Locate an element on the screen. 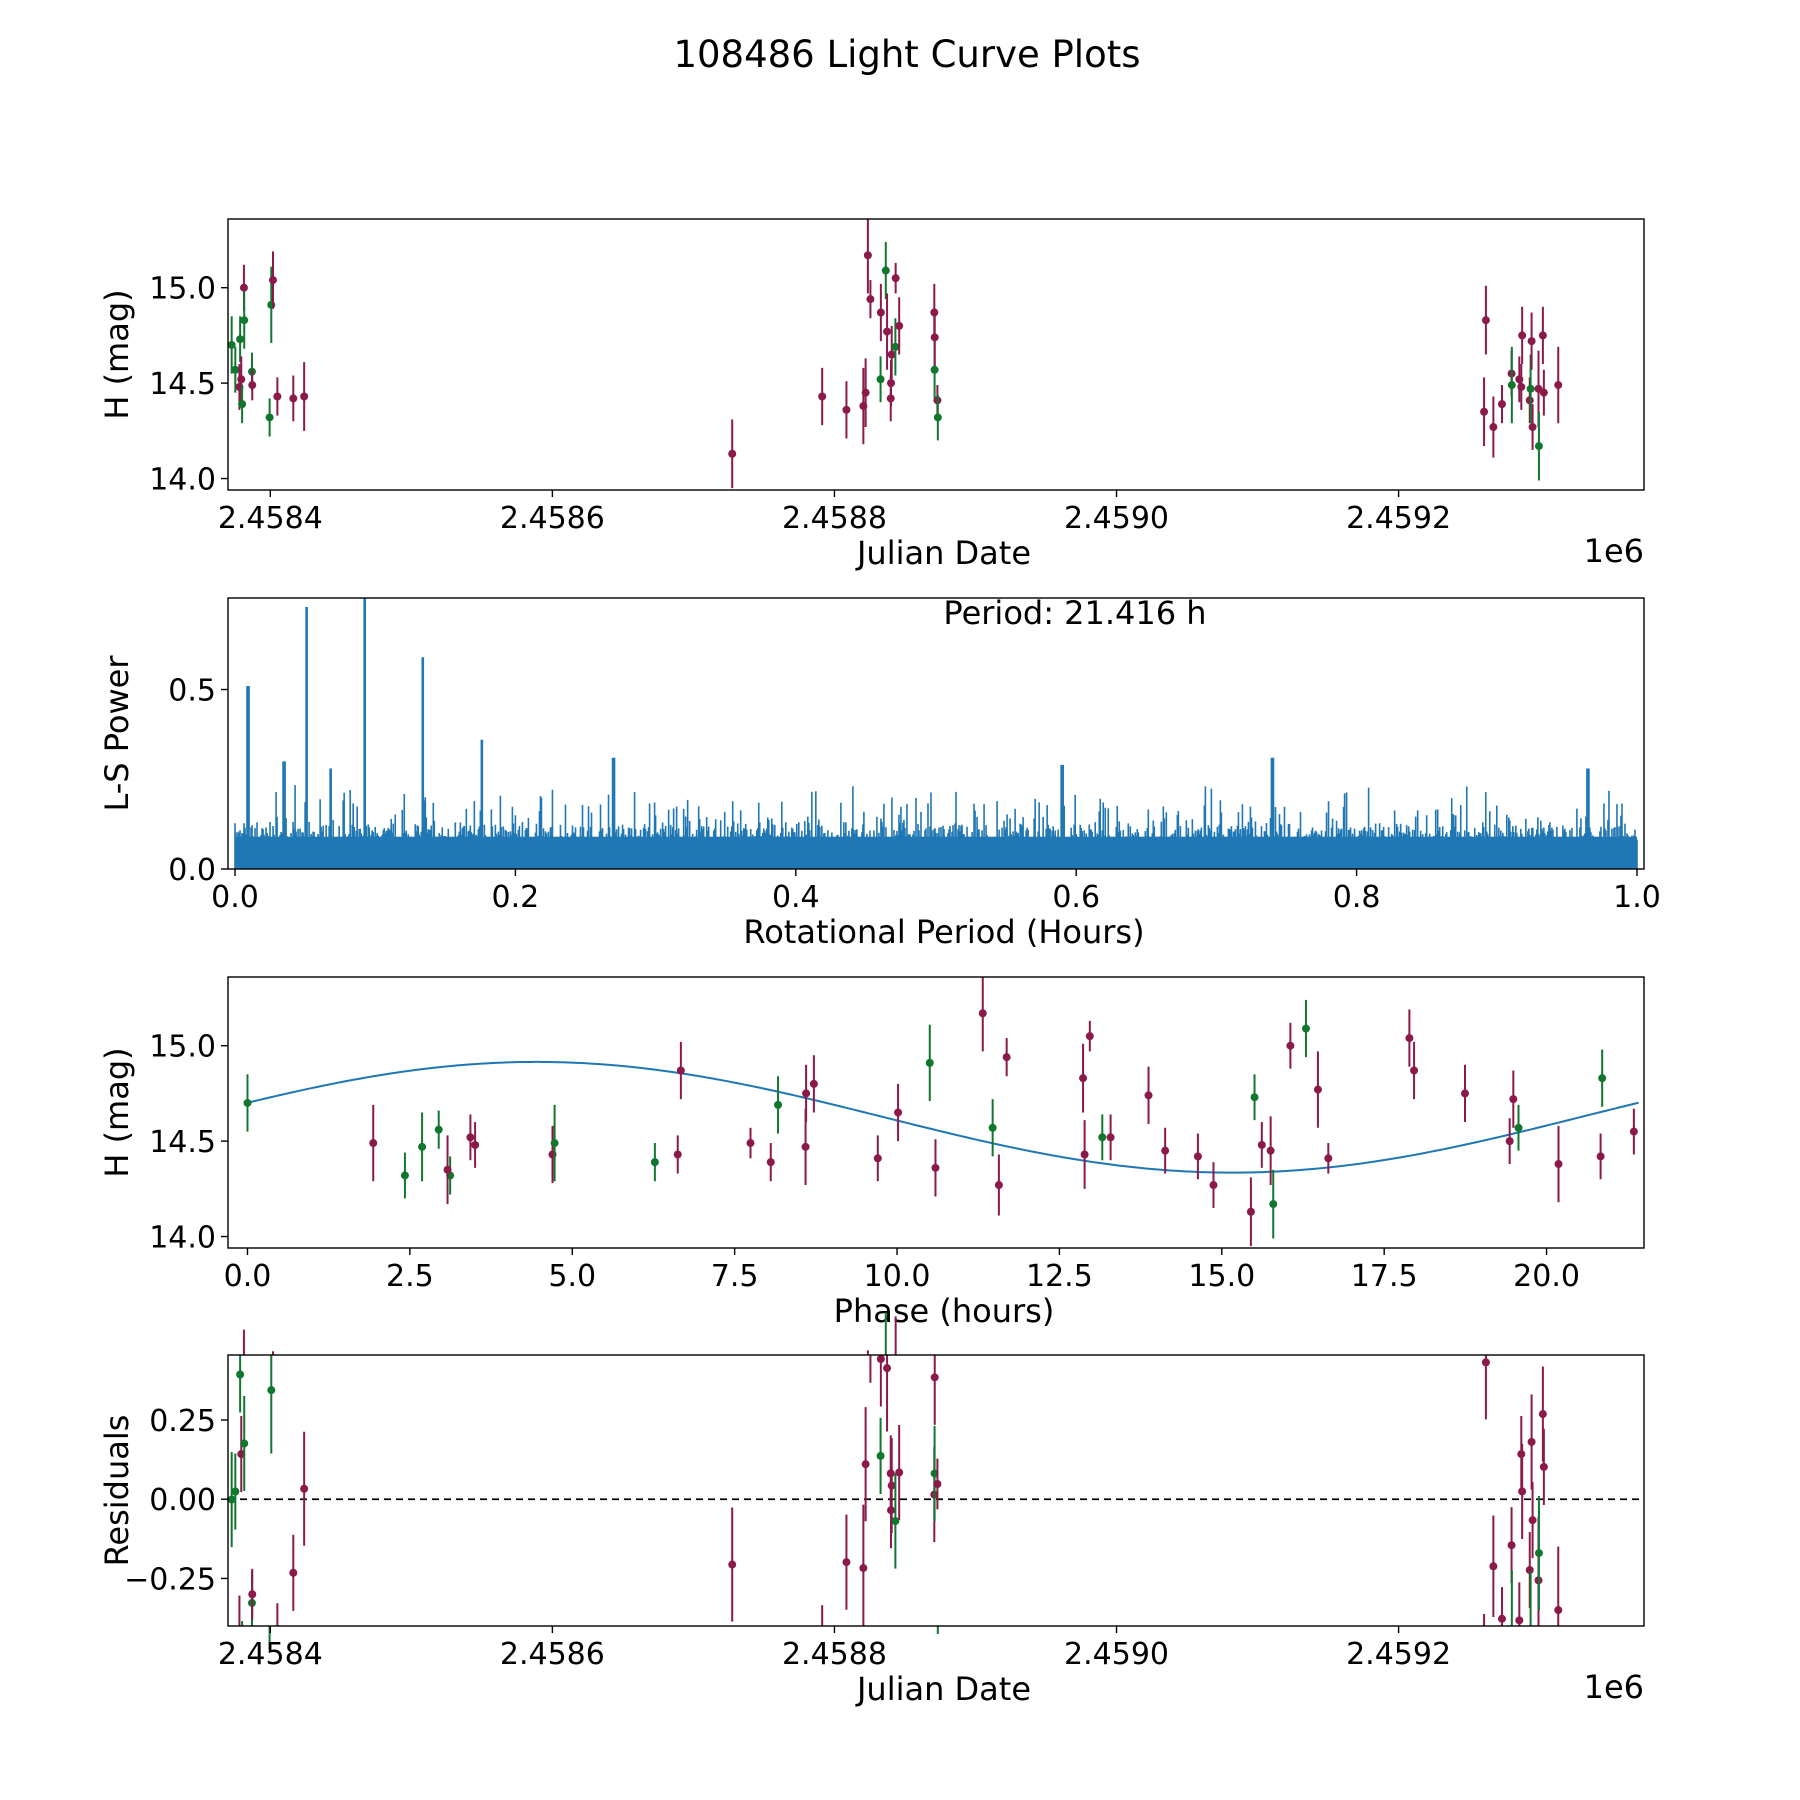  x-axis-label: Phase (hours) is located at coordinates (944, 1311).